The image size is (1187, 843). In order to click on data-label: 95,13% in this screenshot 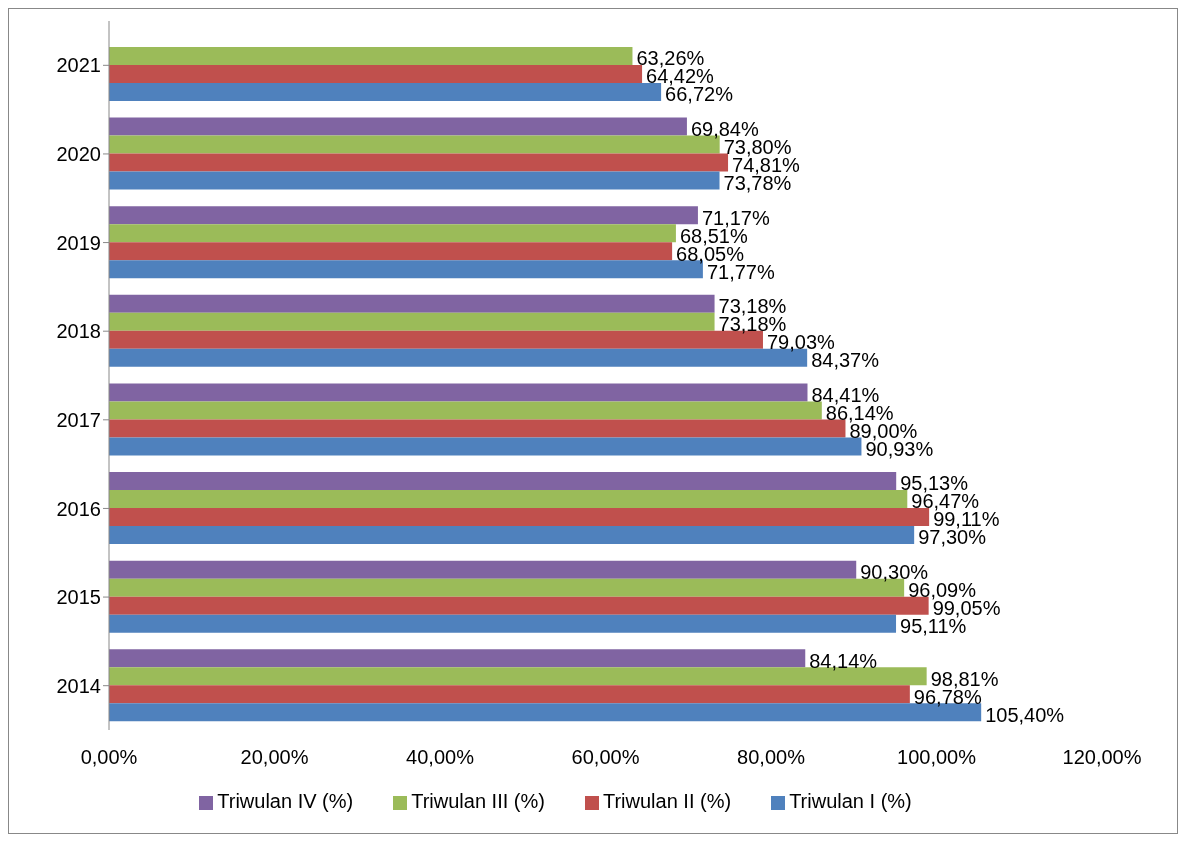, I will do `click(934, 483)`.